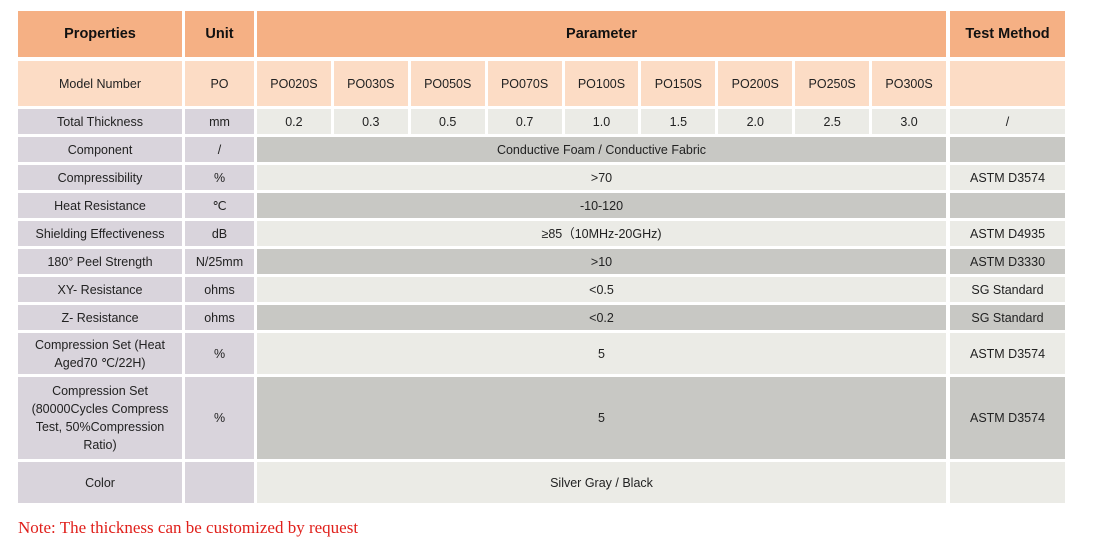 This screenshot has height=544, width=1110. What do you see at coordinates (1007, 261) in the screenshot?
I see `property-test-method: ASTM D3330` at bounding box center [1007, 261].